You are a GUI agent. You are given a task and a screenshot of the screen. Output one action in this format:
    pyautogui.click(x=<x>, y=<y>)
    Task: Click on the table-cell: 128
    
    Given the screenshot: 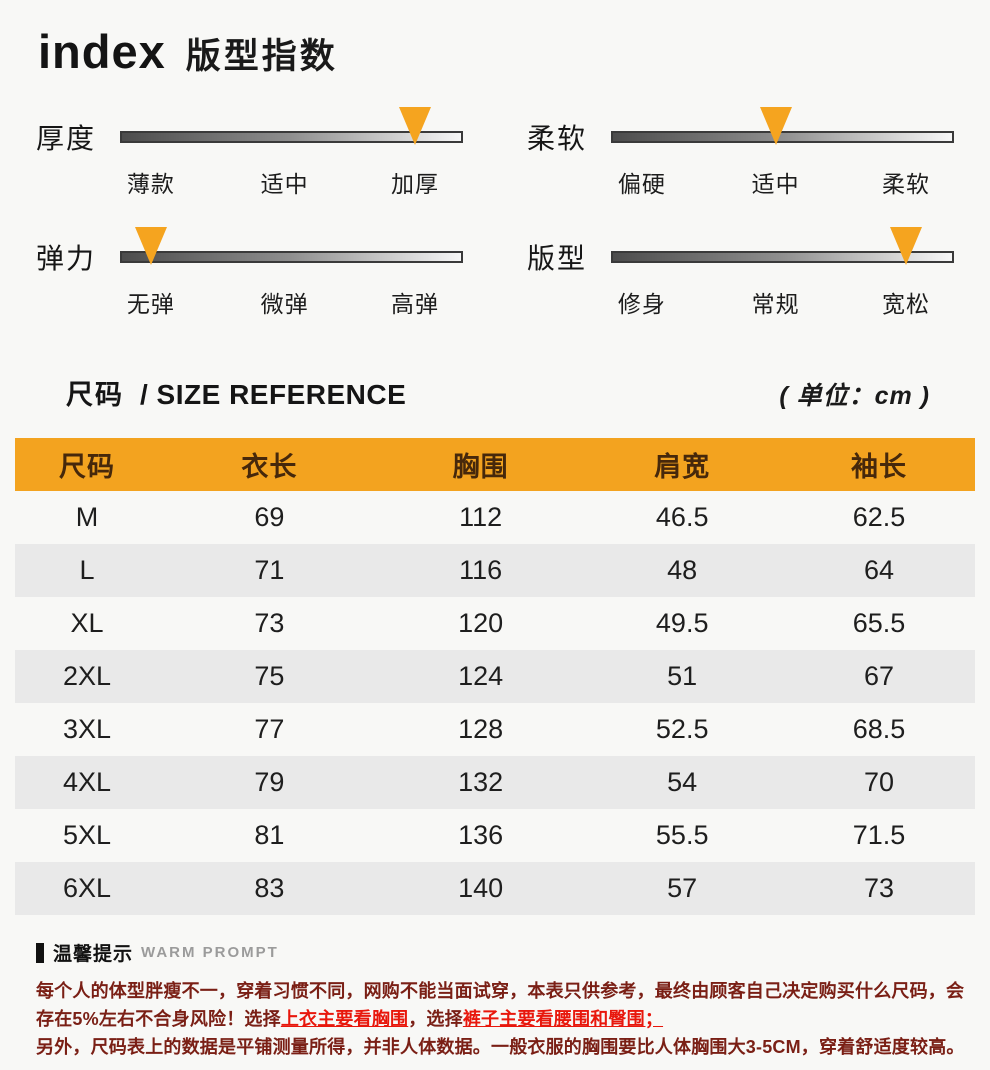 What is the action you would take?
    pyautogui.click(x=481, y=729)
    